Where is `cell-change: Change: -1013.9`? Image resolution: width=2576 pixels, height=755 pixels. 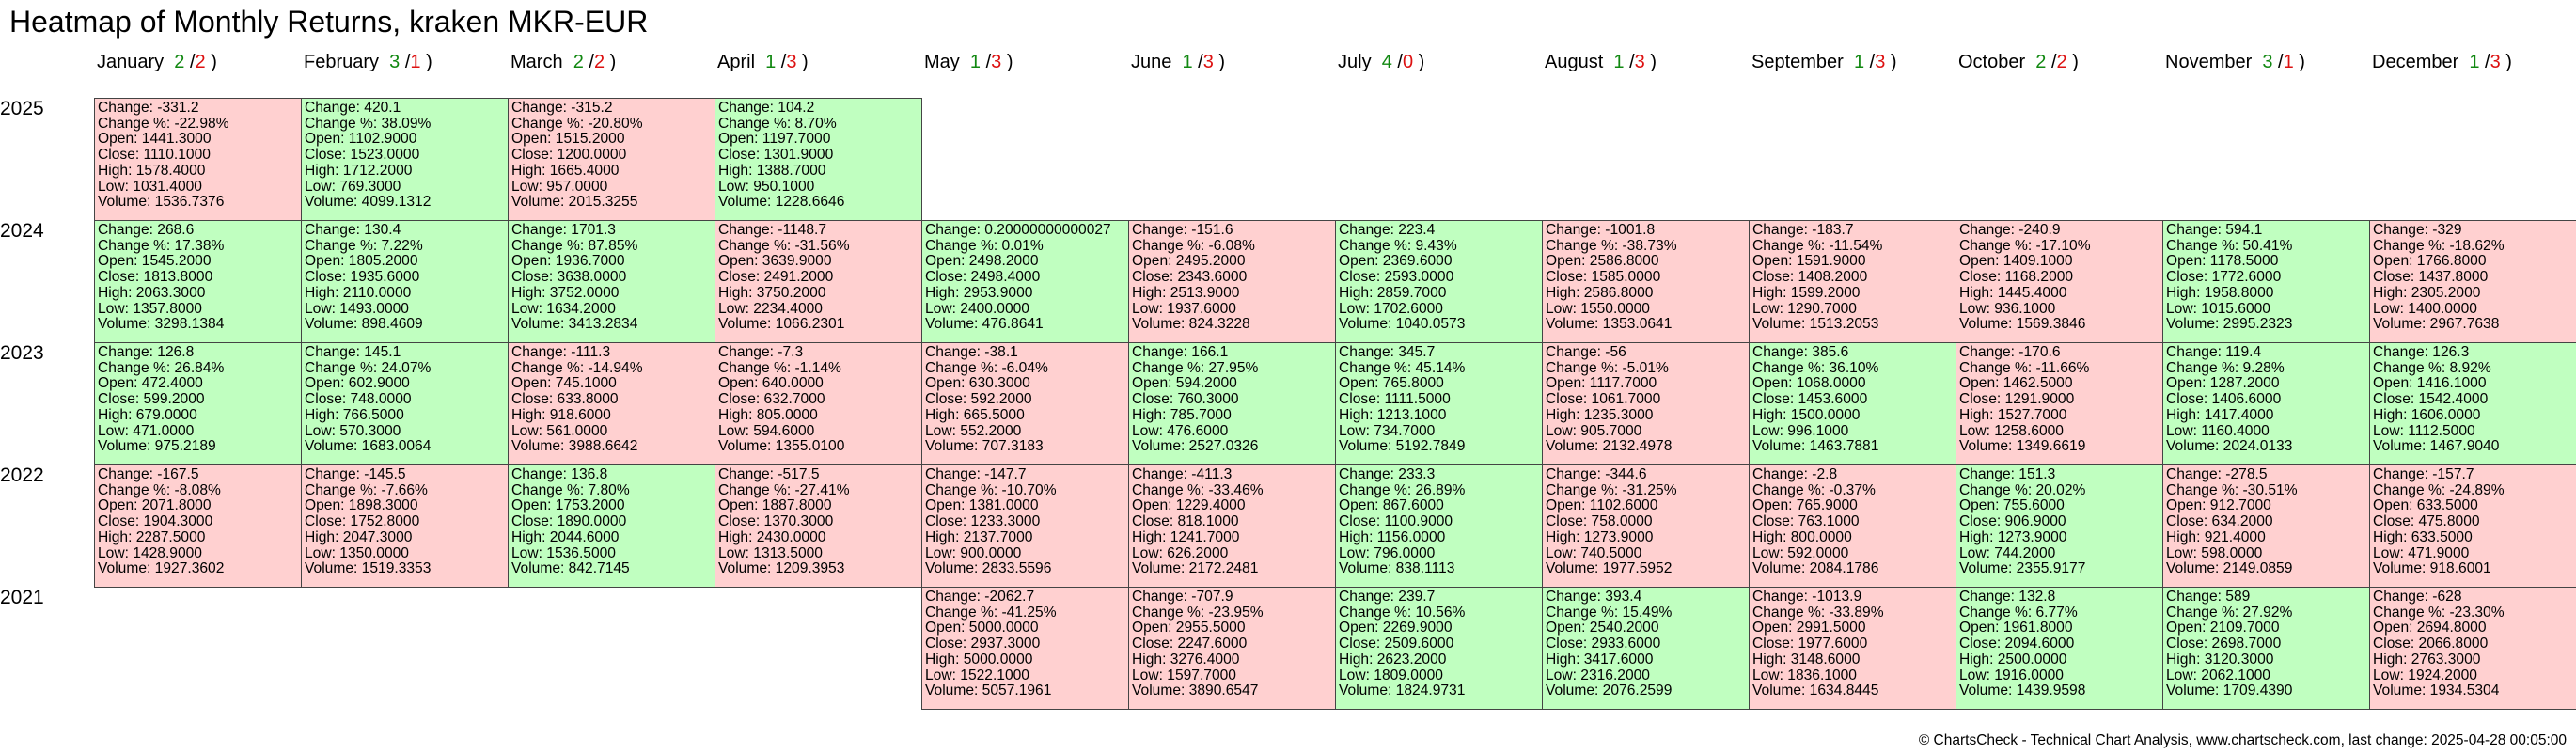
cell-change: Change: -1013.9 is located at coordinates (1807, 597).